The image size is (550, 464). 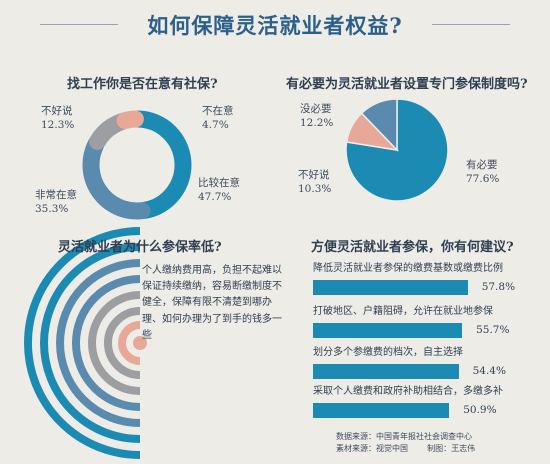 I want to click on donut-label-bijiaozaiyi: 比较在意 47.7%, so click(x=219, y=190).